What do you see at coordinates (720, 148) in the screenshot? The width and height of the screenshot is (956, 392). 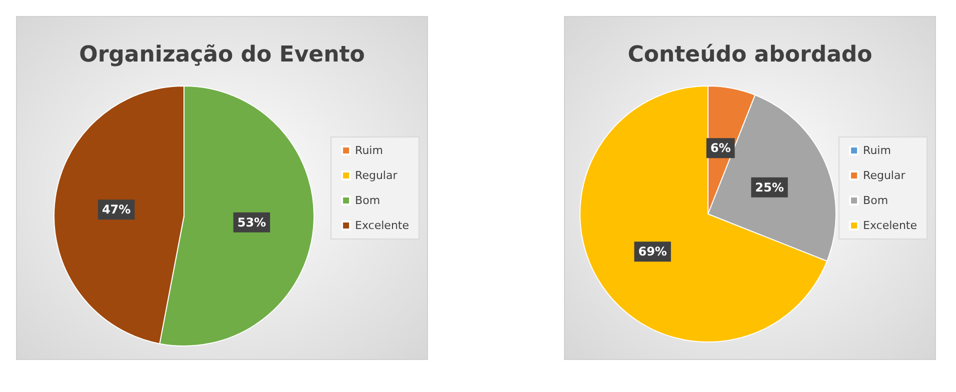 I see `data-label: 6%` at bounding box center [720, 148].